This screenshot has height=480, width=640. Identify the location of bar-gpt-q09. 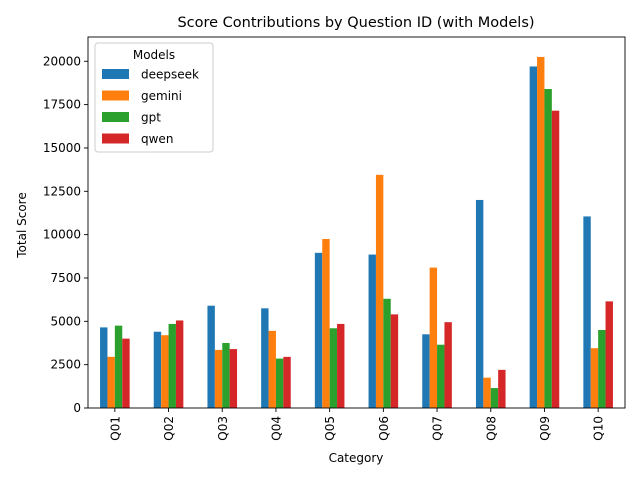
(548, 248).